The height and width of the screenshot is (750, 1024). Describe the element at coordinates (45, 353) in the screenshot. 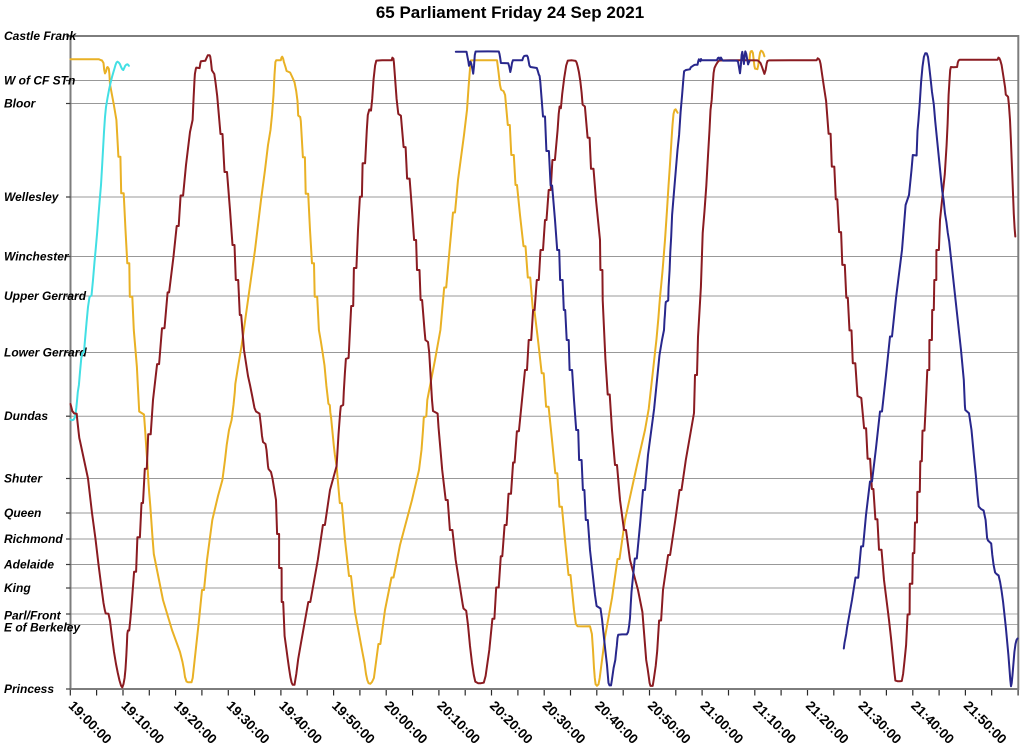

I see `svg-text: Lower Gerrard` at that location.